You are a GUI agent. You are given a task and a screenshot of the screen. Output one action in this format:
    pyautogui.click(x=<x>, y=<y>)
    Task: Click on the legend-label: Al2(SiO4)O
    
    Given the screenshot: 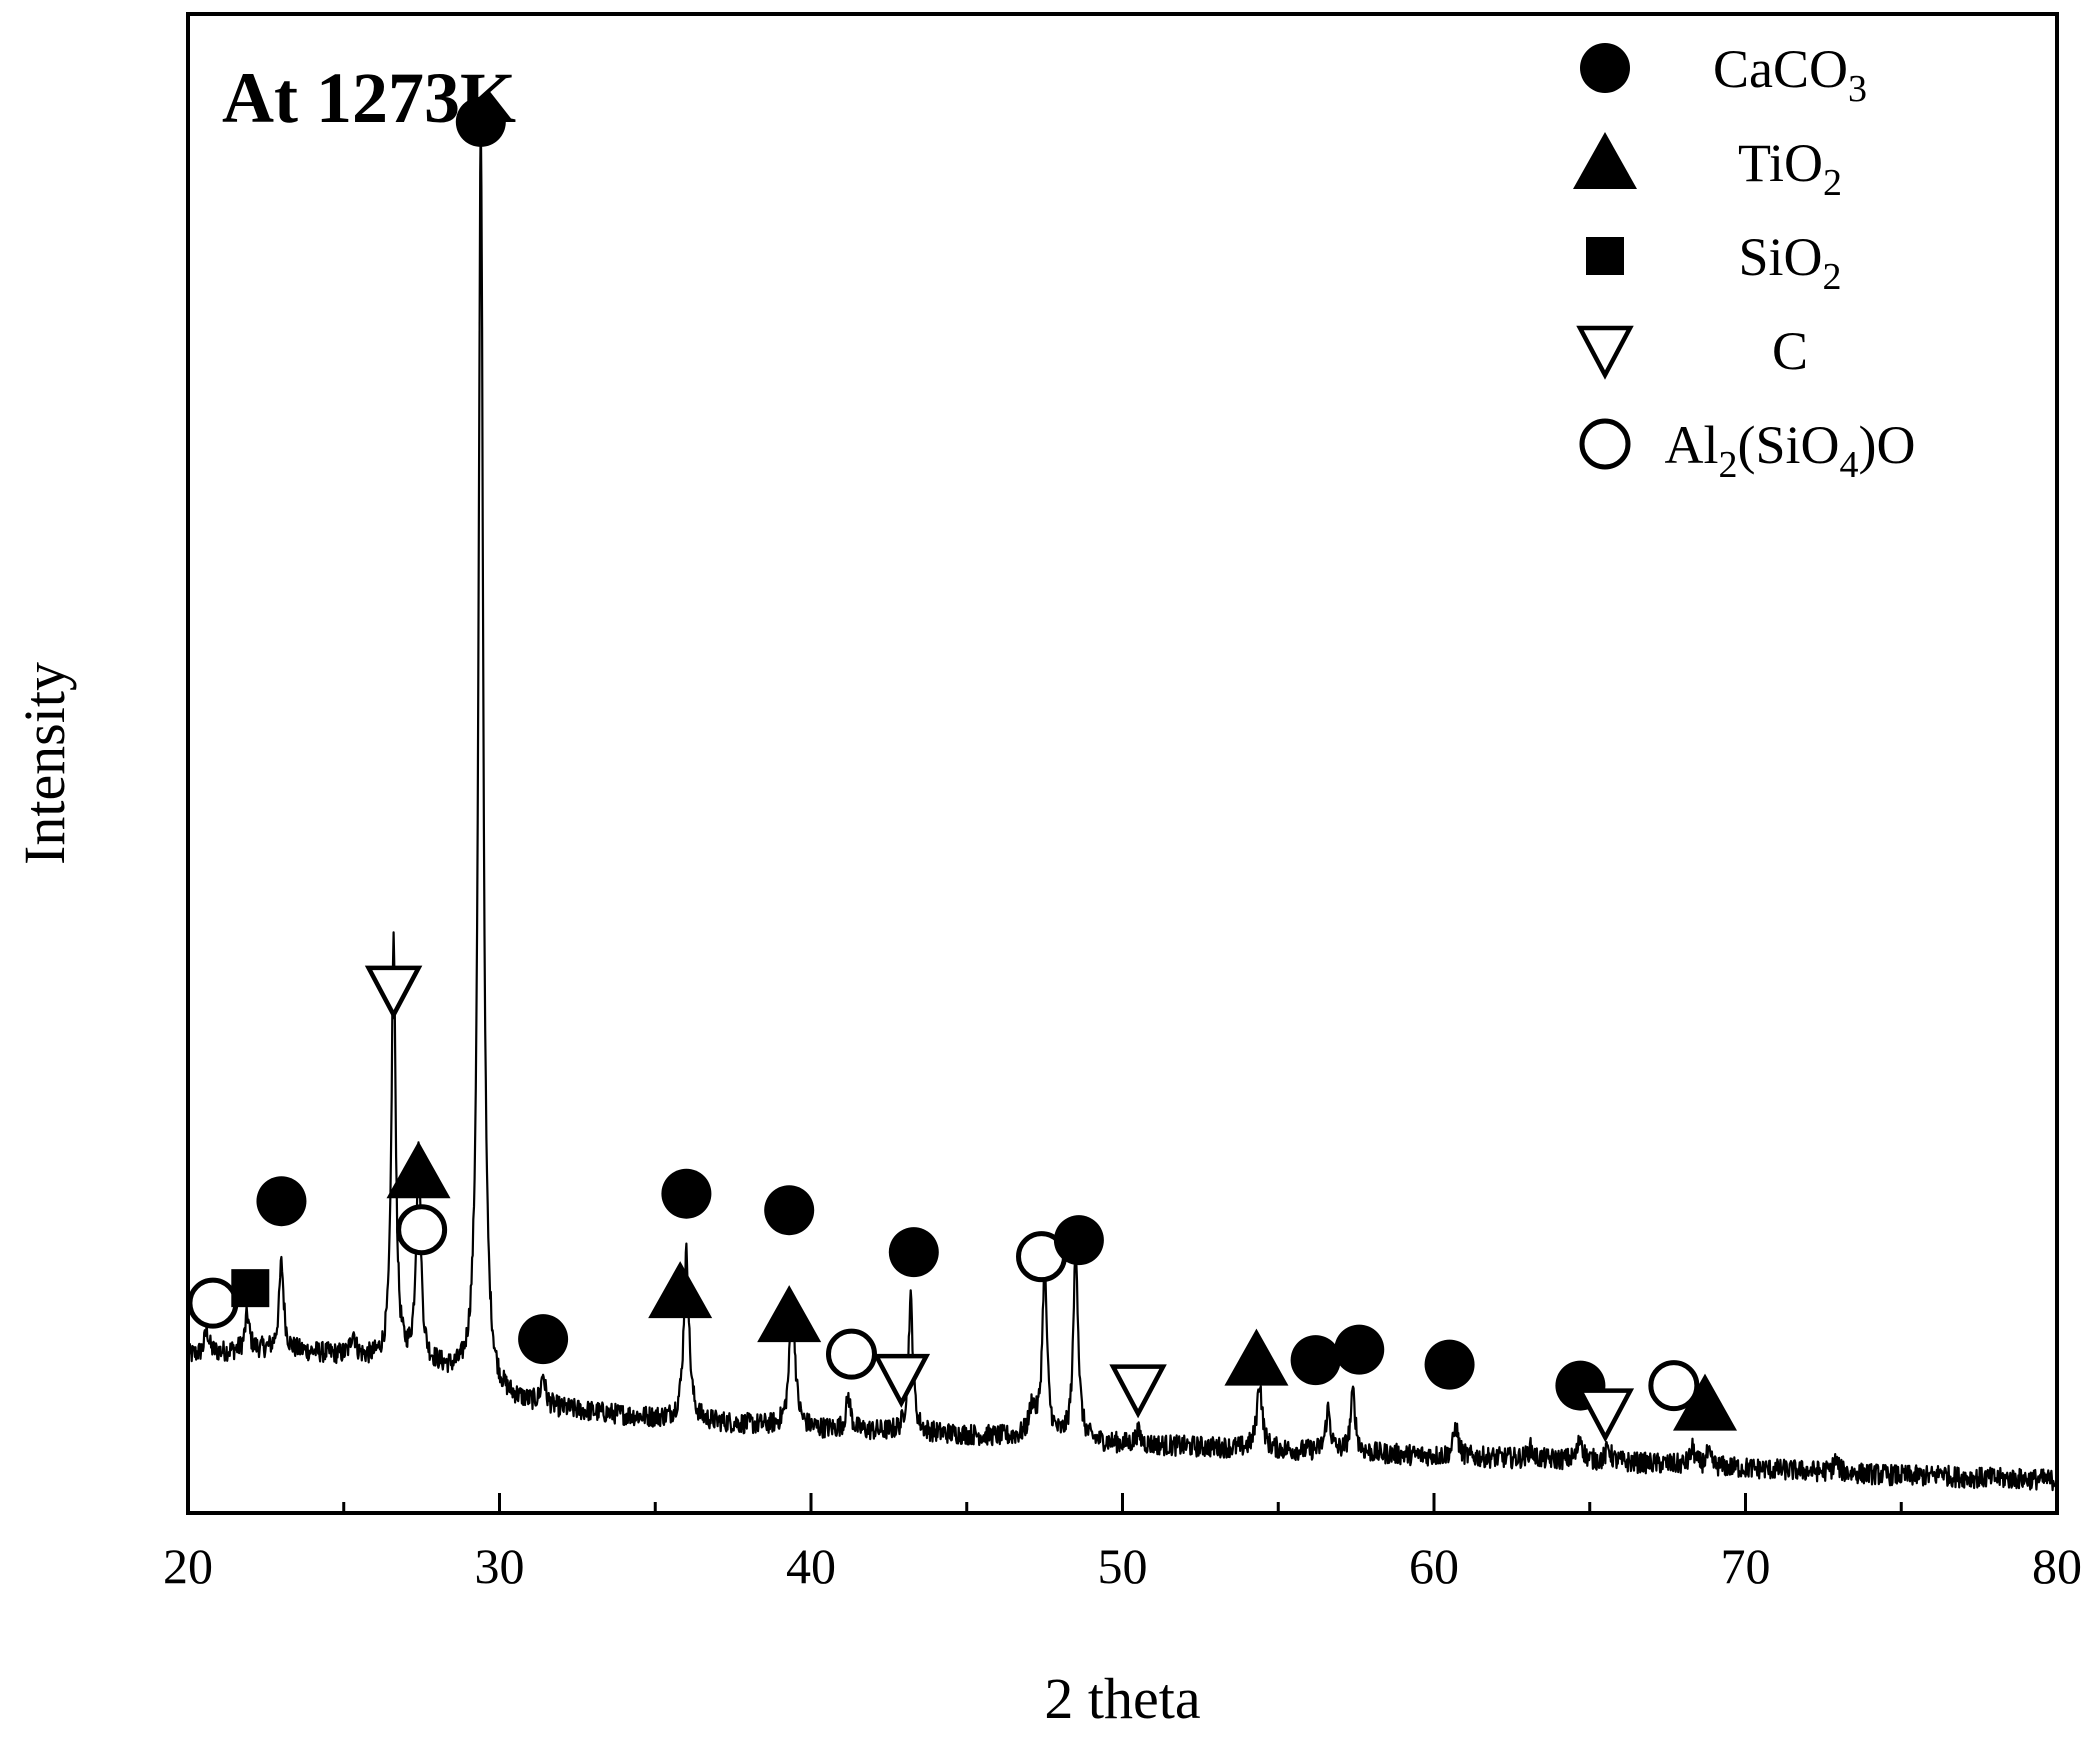 What is the action you would take?
    pyautogui.click(x=1790, y=450)
    